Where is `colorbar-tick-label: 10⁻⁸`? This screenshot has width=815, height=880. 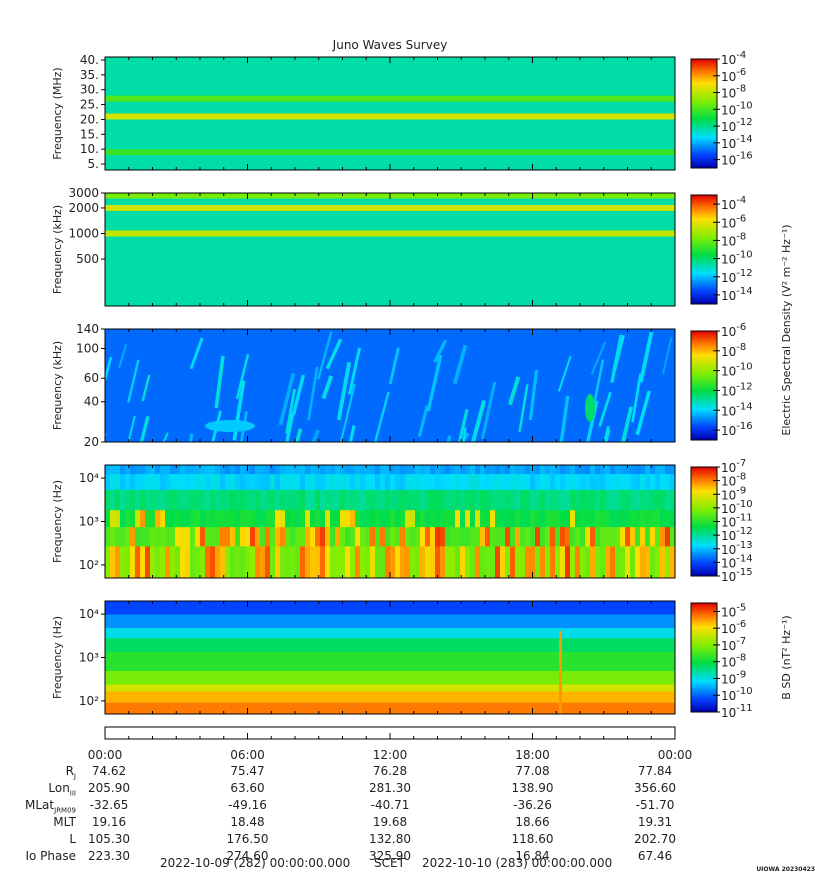 colorbar-tick-label: 10⁻⁸ is located at coordinates (733, 350).